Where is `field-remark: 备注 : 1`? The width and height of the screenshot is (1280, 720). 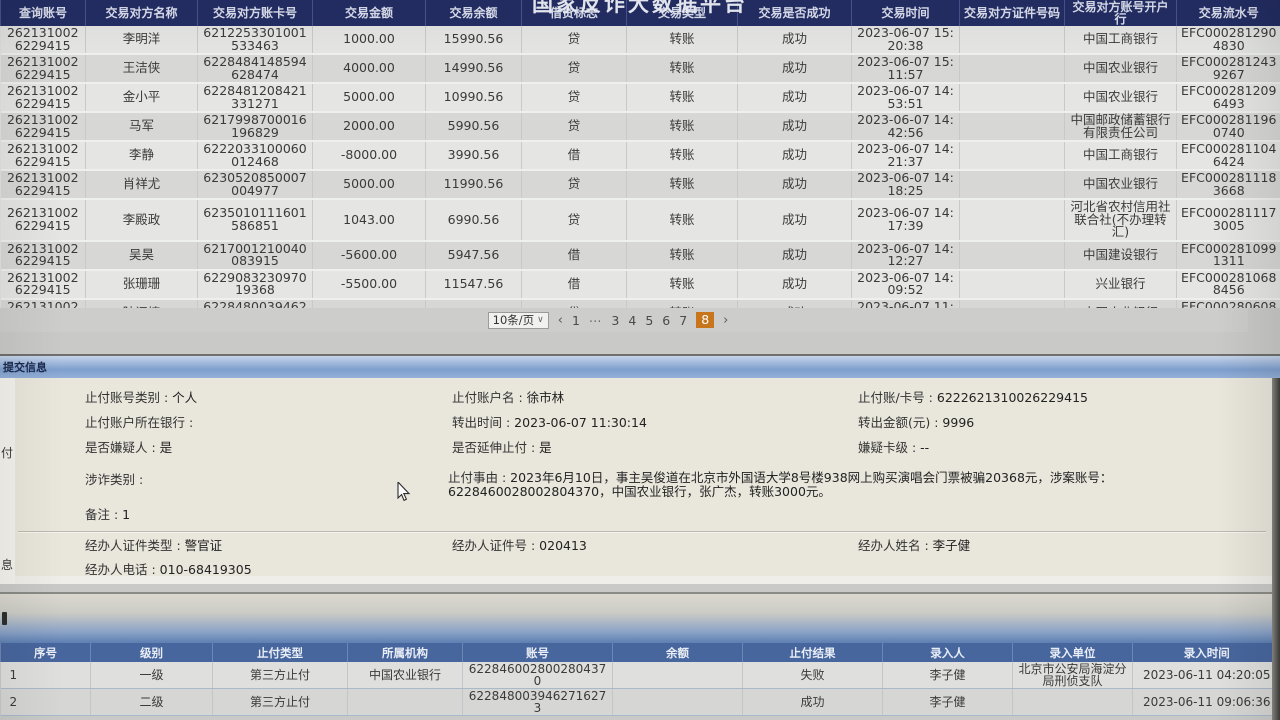 field-remark: 备注 : 1 is located at coordinates (108, 514).